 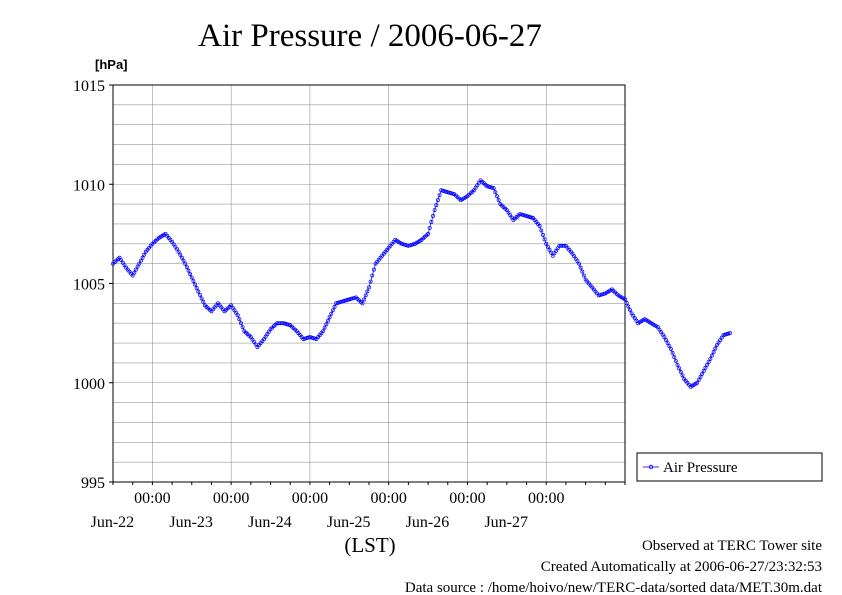 I want to click on y-tick-label: 1010, so click(x=89, y=185).